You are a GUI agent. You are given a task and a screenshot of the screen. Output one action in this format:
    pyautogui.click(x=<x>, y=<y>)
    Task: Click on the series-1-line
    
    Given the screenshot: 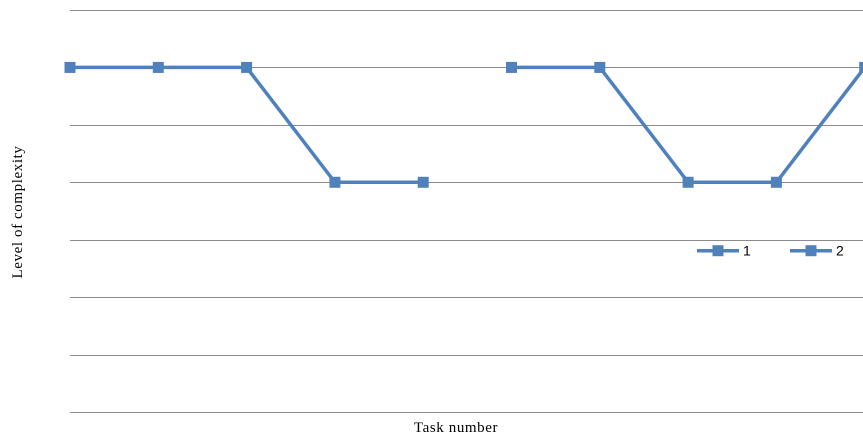 What is the action you would take?
    pyautogui.click(x=247, y=125)
    